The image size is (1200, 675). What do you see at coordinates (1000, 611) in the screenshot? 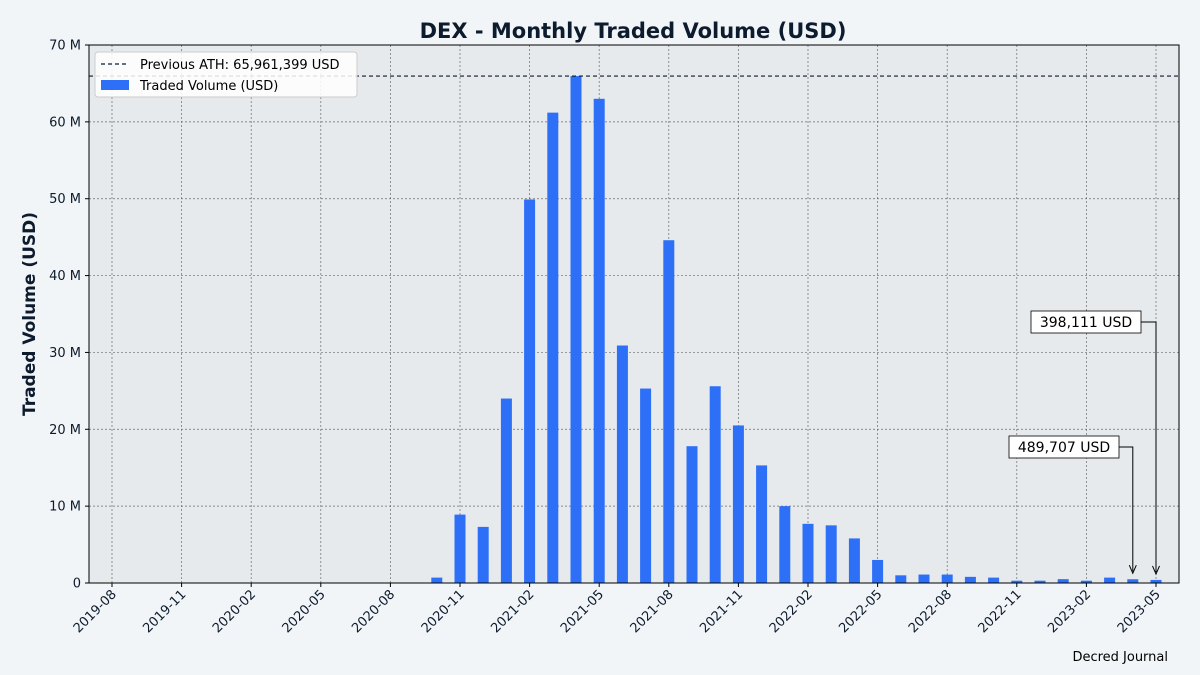
I see `x-tick-label: 2022-11` at bounding box center [1000, 611].